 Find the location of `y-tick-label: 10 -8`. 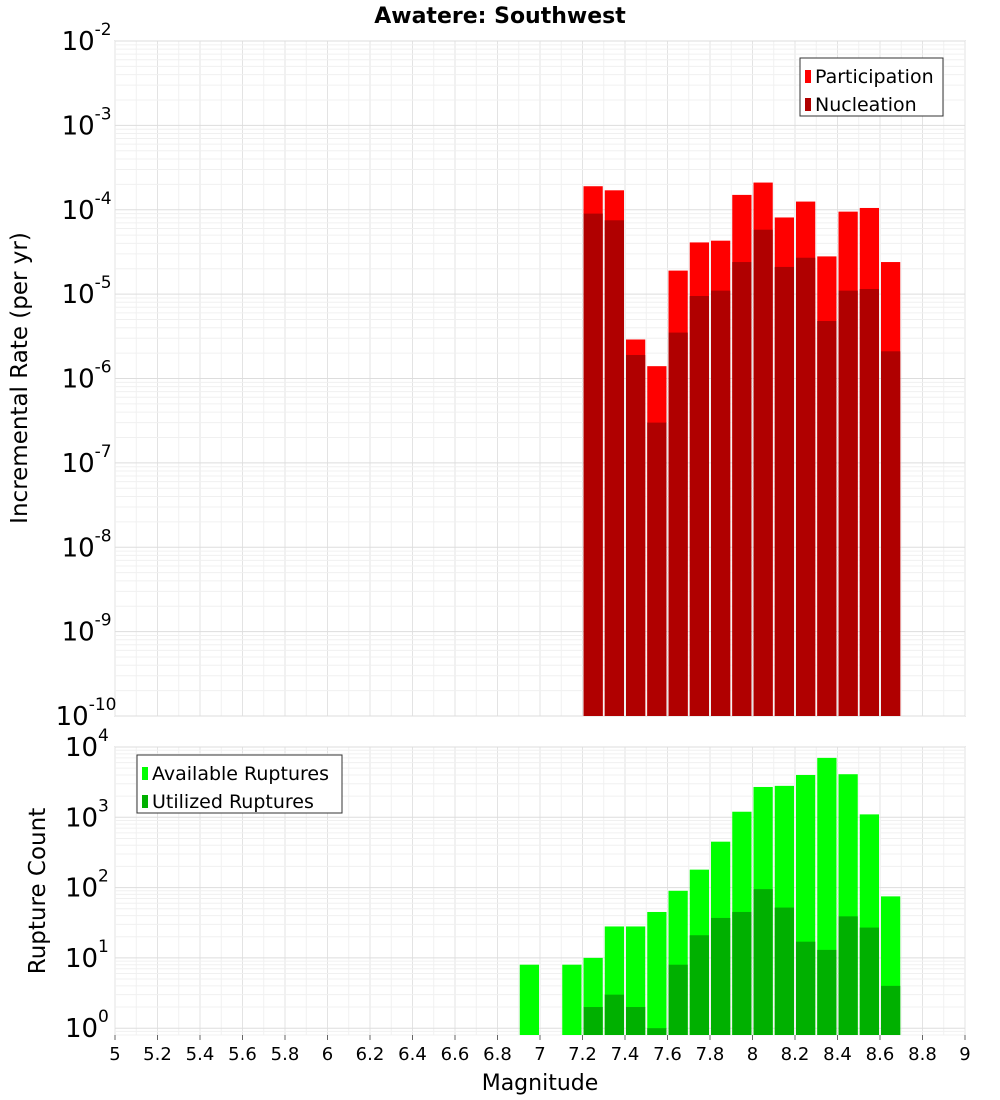

y-tick-label: 10 -8 is located at coordinates (87, 544).